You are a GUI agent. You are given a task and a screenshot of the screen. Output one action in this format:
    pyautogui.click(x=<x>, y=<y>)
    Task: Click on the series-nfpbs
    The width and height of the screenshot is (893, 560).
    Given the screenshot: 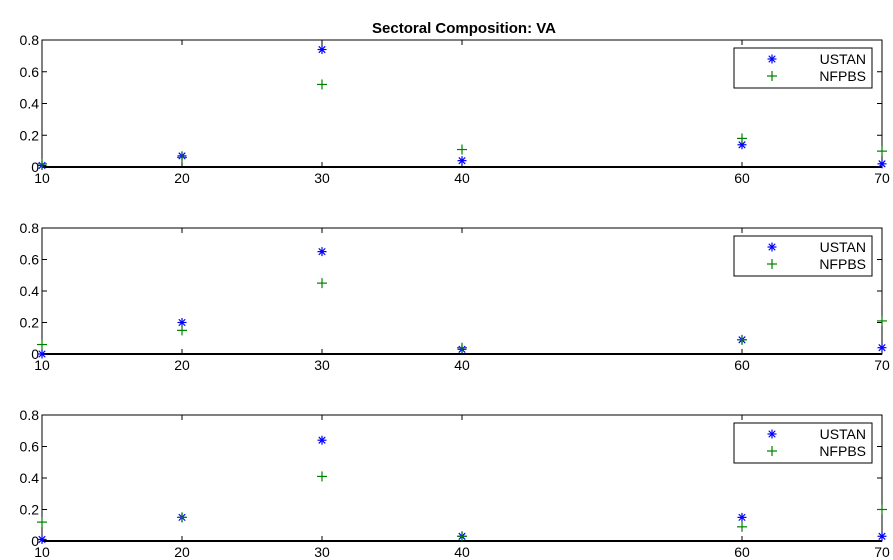 What is the action you would take?
    pyautogui.click(x=462, y=315)
    